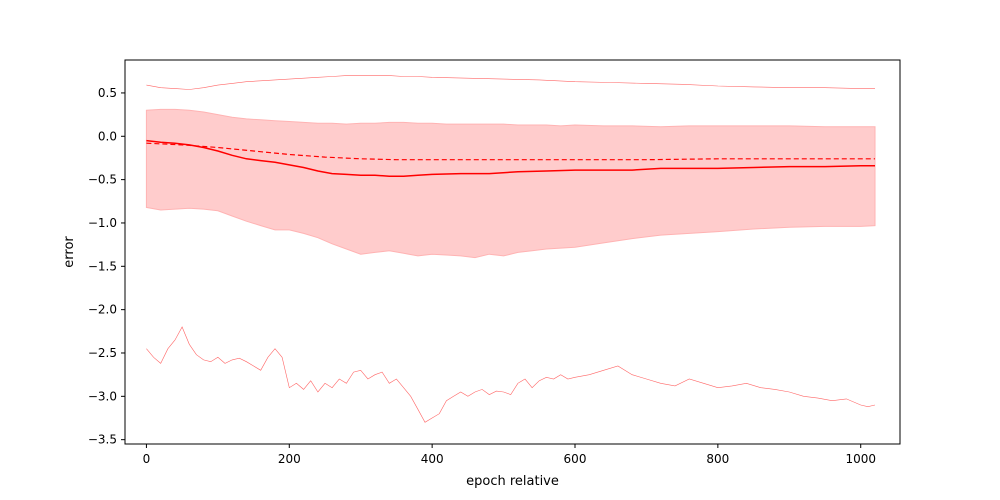 The height and width of the screenshot is (500, 1000). What do you see at coordinates (102, 353) in the screenshot?
I see `y-tick-label: −2.5` at bounding box center [102, 353].